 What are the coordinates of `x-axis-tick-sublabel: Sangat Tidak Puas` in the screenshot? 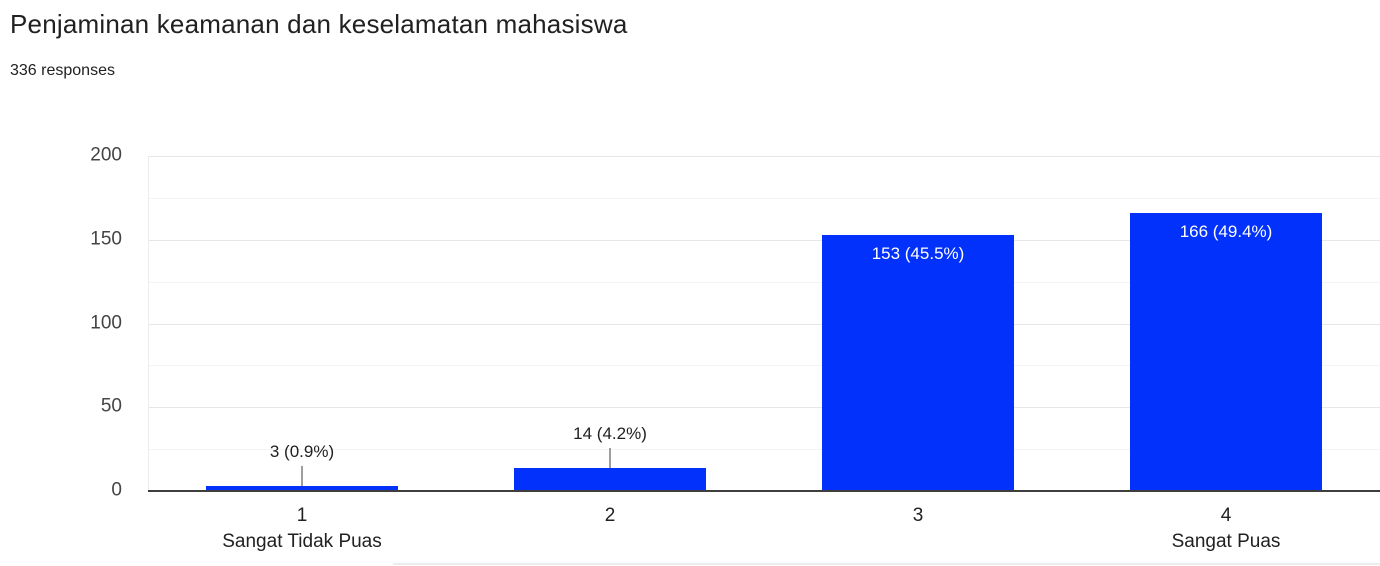 It's located at (302, 541).